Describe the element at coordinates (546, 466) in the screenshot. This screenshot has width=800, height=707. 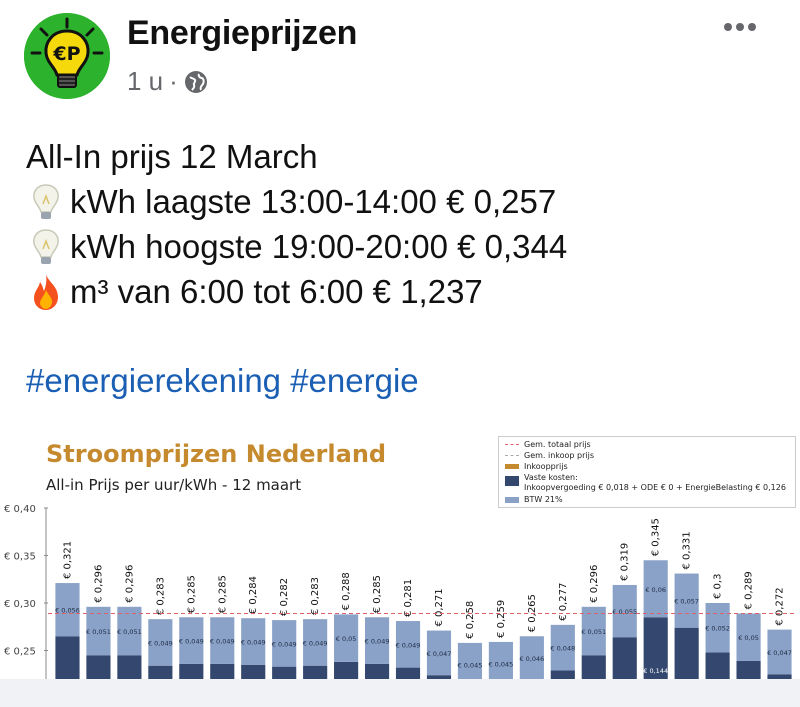
I see `legend-label: Inkoopprijs` at that location.